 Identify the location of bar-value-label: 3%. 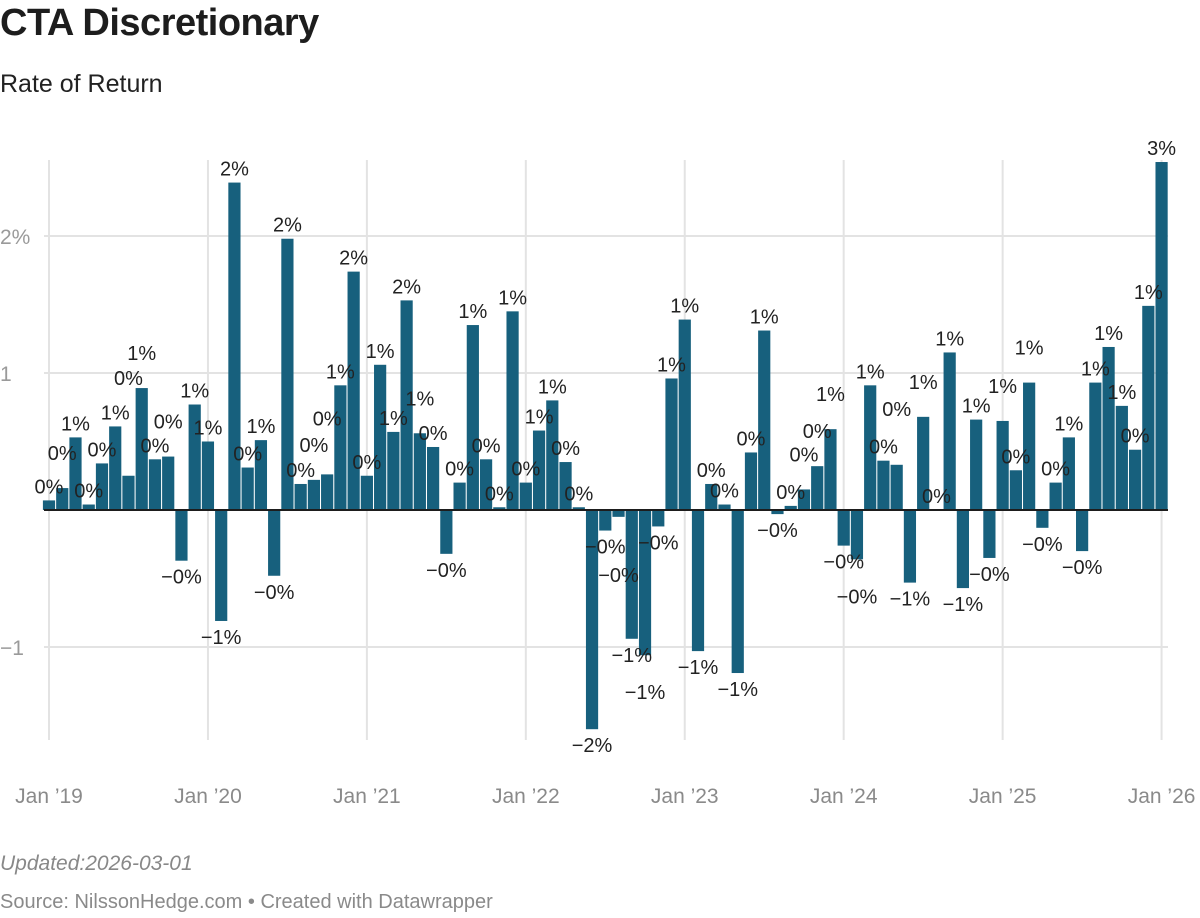
(1161, 149).